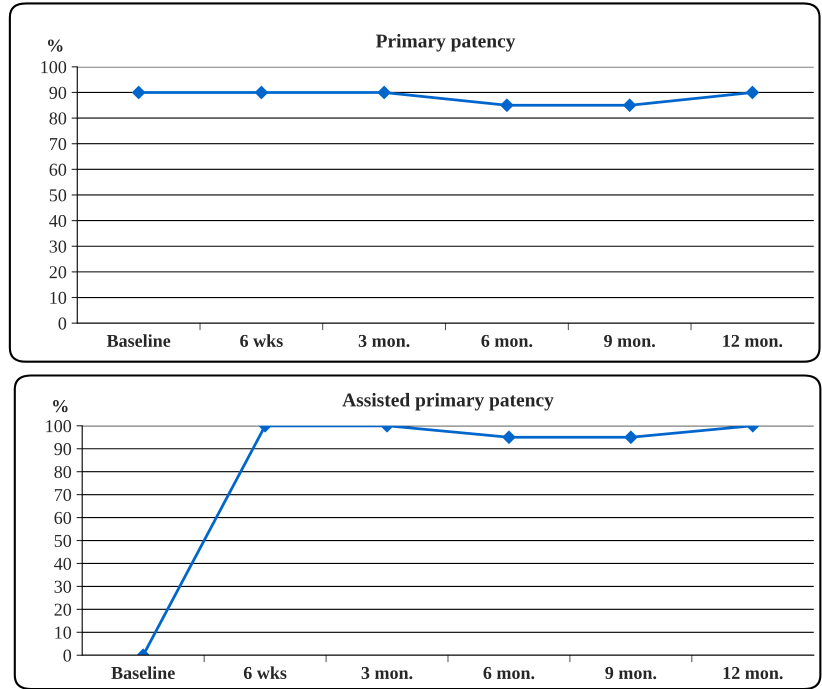 This screenshot has width=822, height=689. What do you see at coordinates (446, 43) in the screenshot?
I see `chart-title: Primary patency` at bounding box center [446, 43].